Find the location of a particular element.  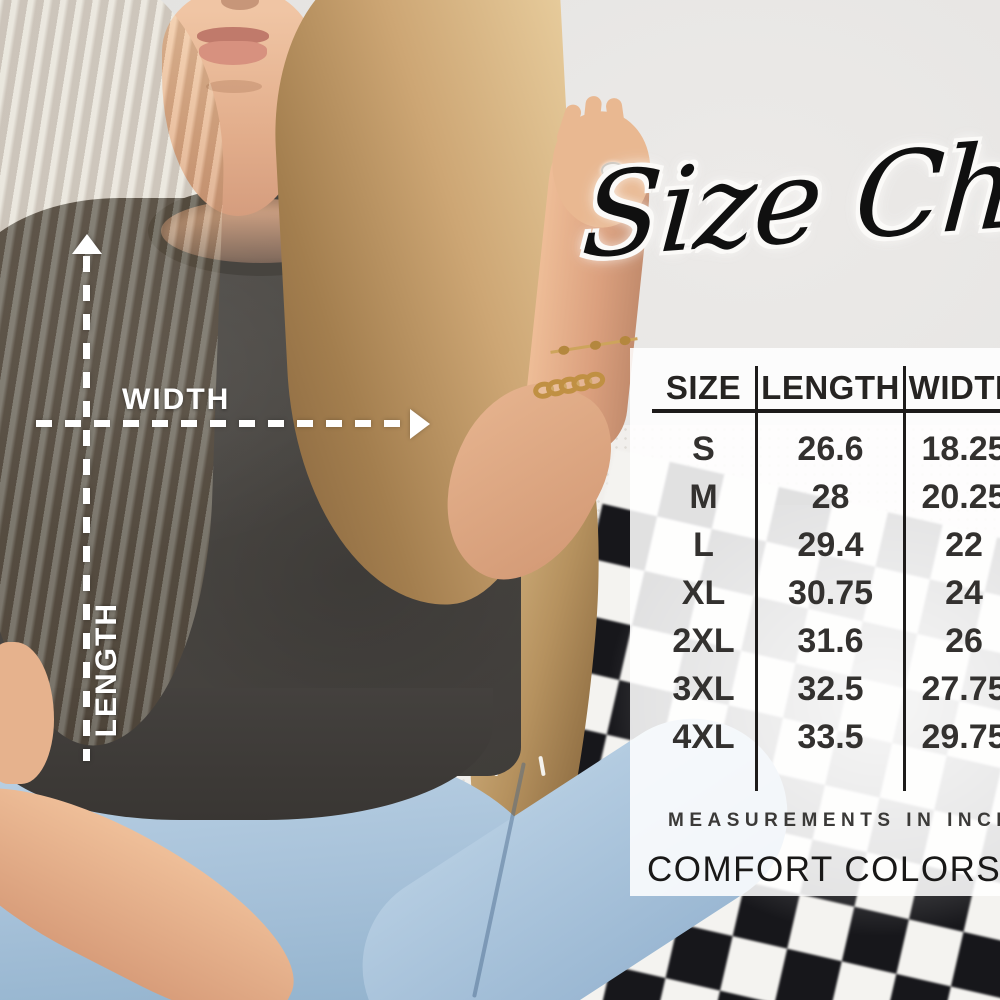

table-row: S 26.6 18.25 is located at coordinates (826, 449).